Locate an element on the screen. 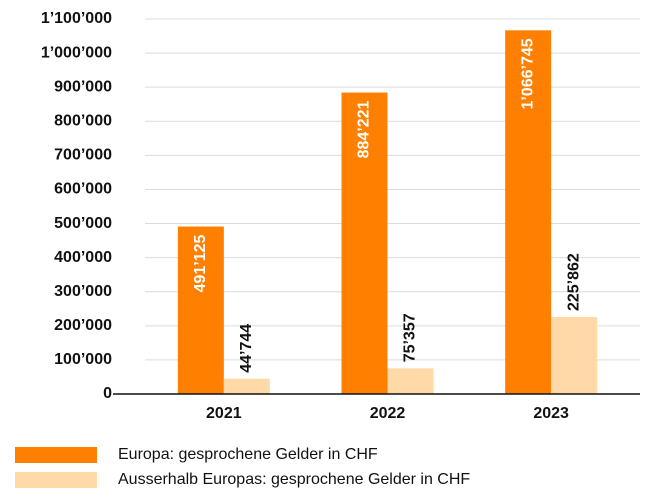 The image size is (652, 498). y-tick-label: 800’000 is located at coordinates (83, 120).